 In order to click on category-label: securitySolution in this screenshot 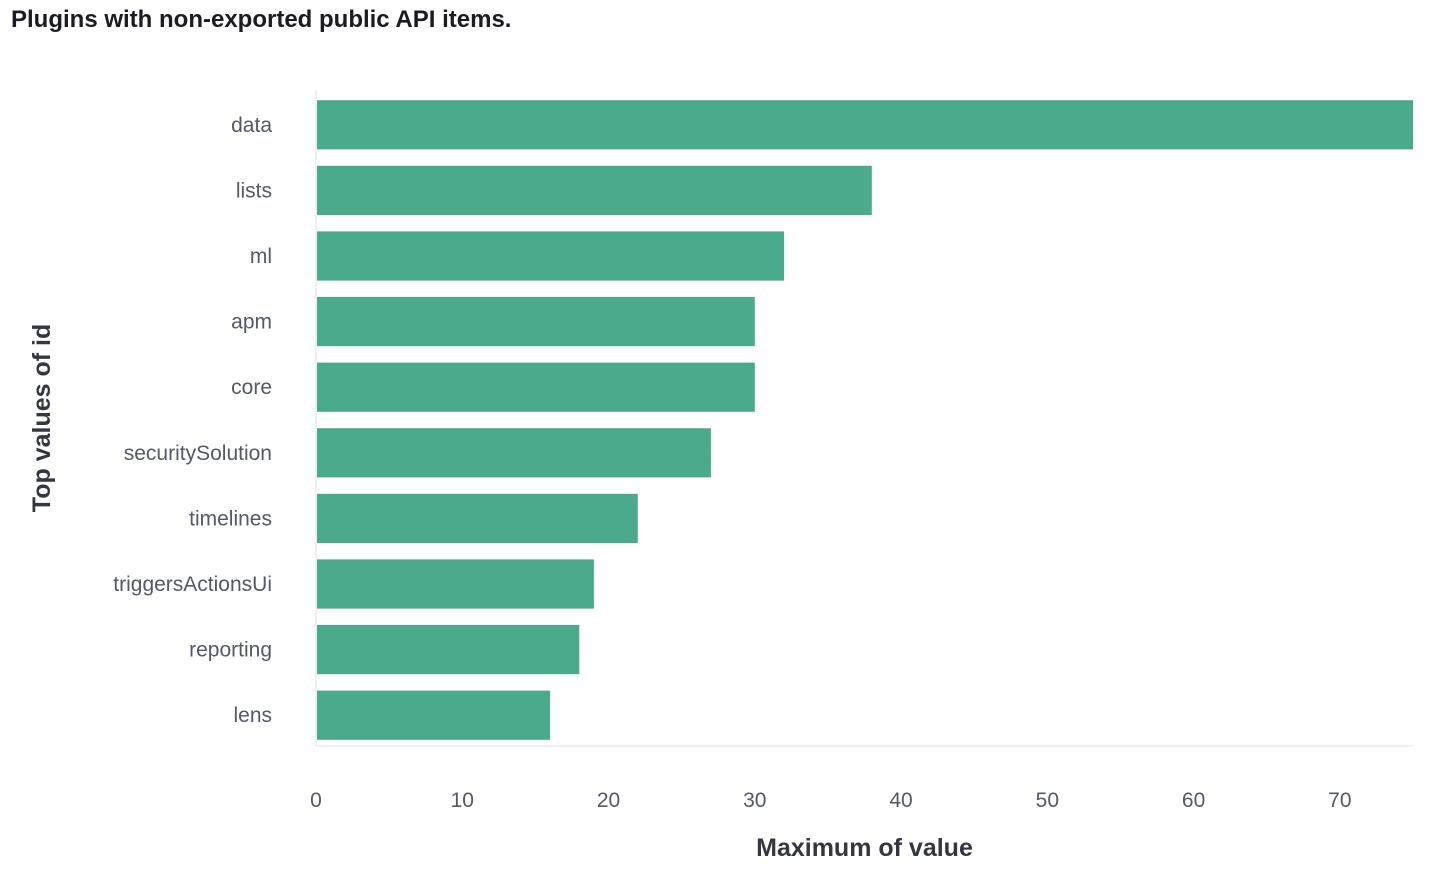, I will do `click(198, 453)`.